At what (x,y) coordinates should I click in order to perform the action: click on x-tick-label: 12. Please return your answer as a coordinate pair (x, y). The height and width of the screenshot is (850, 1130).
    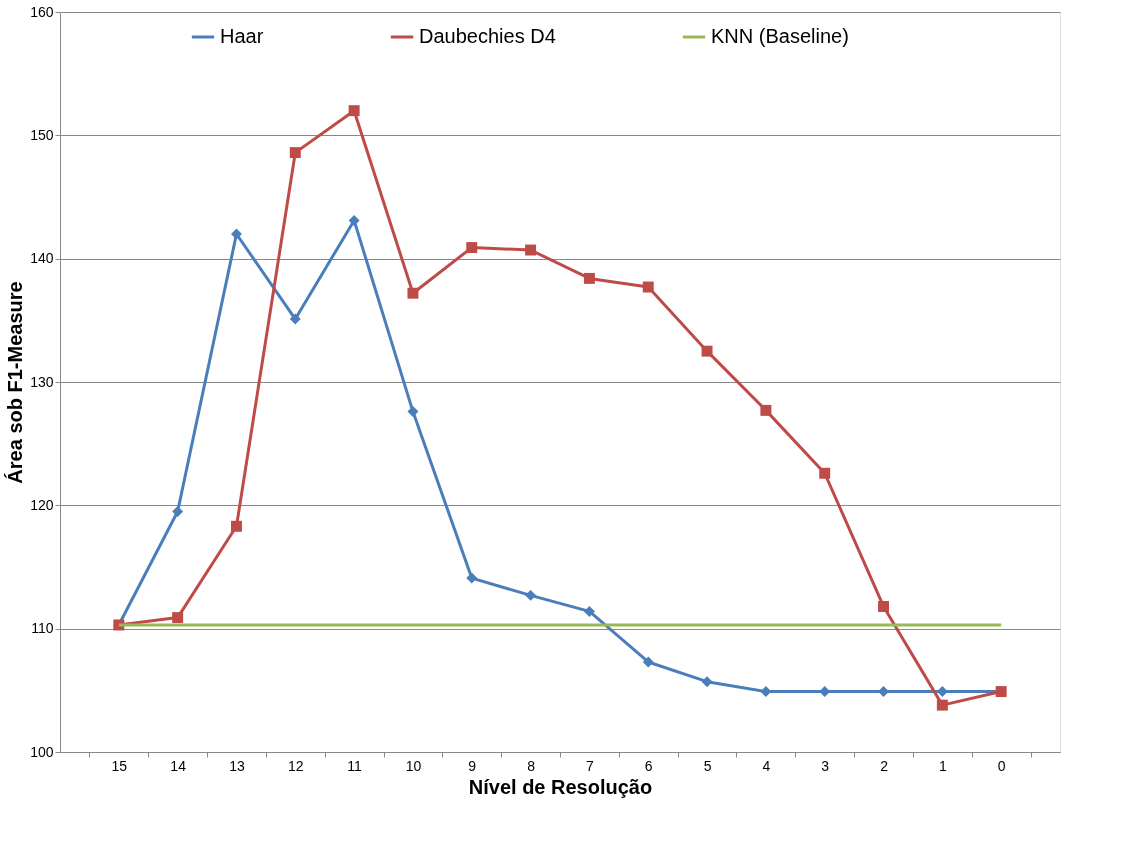
    Looking at the image, I should click on (296, 765).